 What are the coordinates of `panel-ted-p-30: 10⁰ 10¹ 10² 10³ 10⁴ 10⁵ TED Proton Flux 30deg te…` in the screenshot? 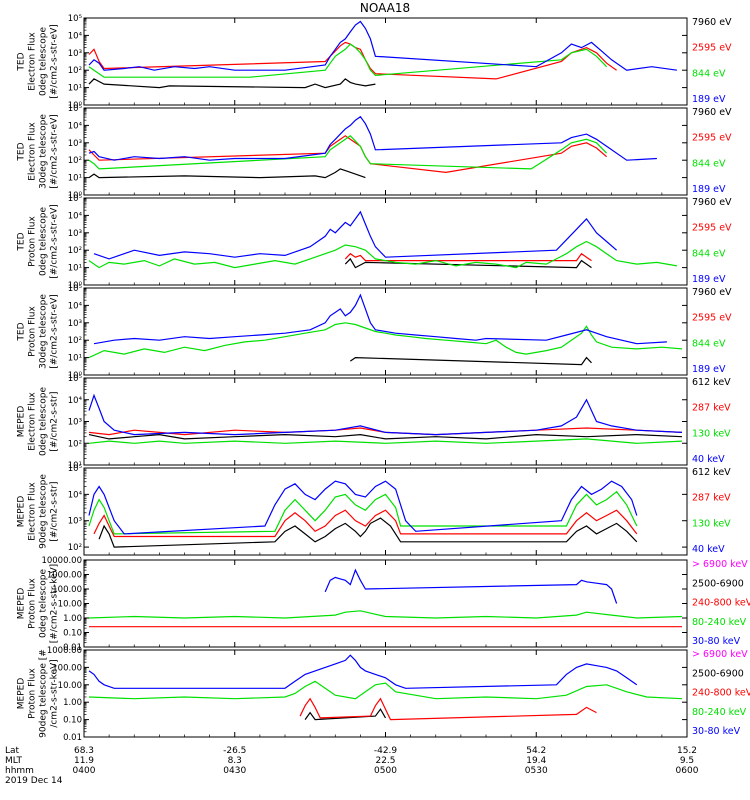 It's located at (375, 332).